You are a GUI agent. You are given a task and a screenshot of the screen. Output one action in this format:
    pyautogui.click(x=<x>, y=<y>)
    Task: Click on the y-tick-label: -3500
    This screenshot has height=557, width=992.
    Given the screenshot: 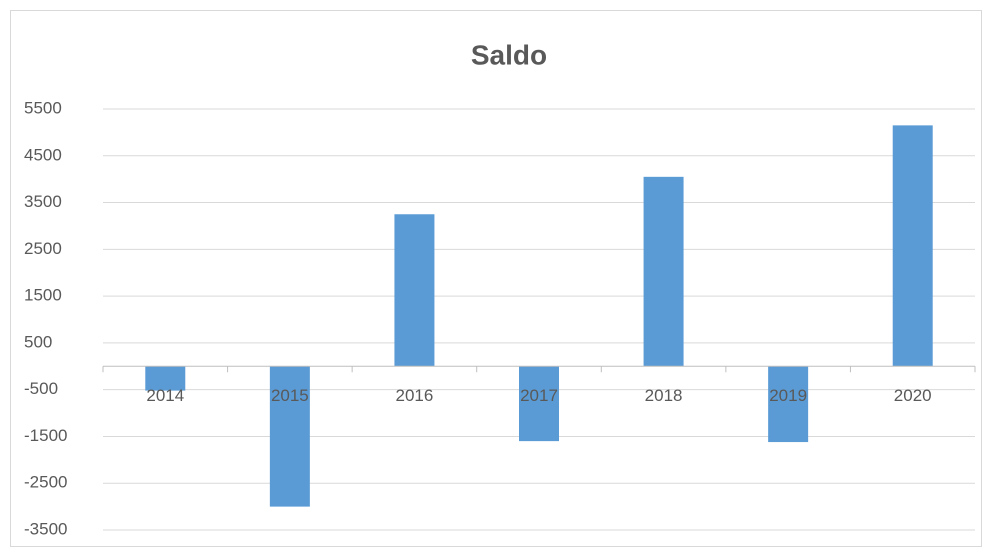 What is the action you would take?
    pyautogui.click(x=45, y=528)
    